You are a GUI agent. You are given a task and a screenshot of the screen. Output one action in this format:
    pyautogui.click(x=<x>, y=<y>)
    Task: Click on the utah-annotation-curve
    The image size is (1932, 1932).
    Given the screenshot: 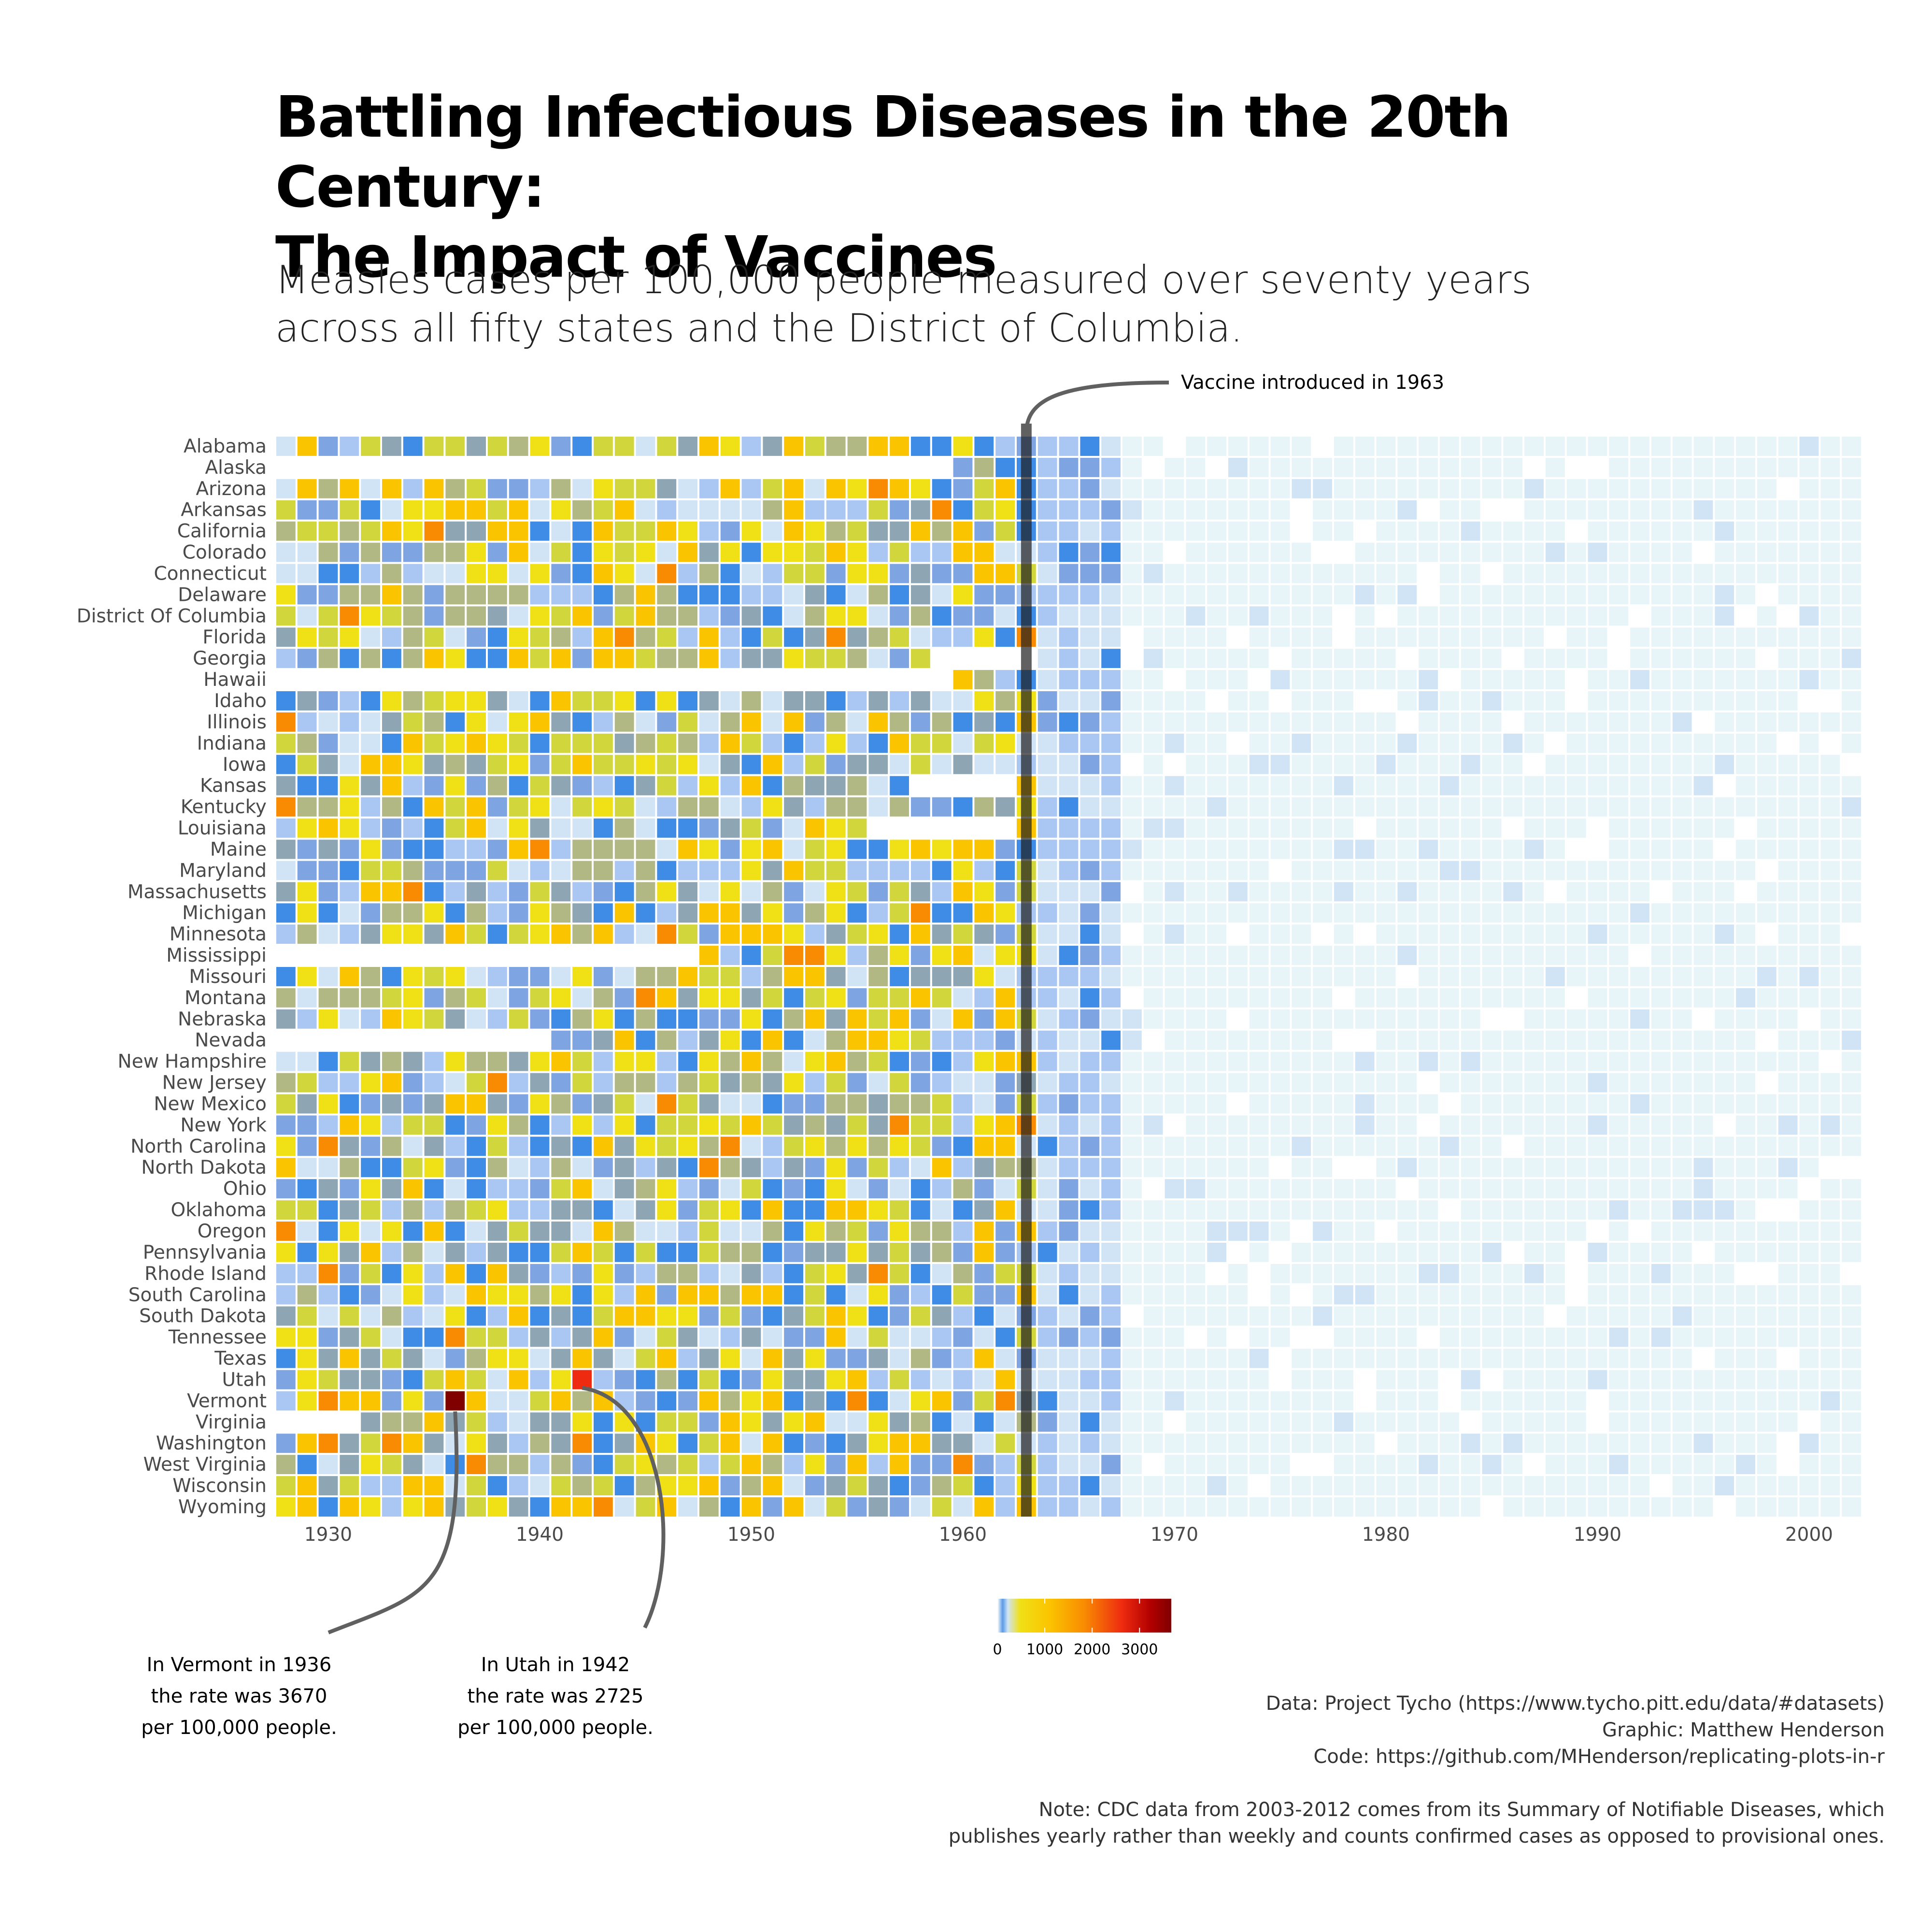 What is the action you would take?
    pyautogui.click(x=624, y=1507)
    